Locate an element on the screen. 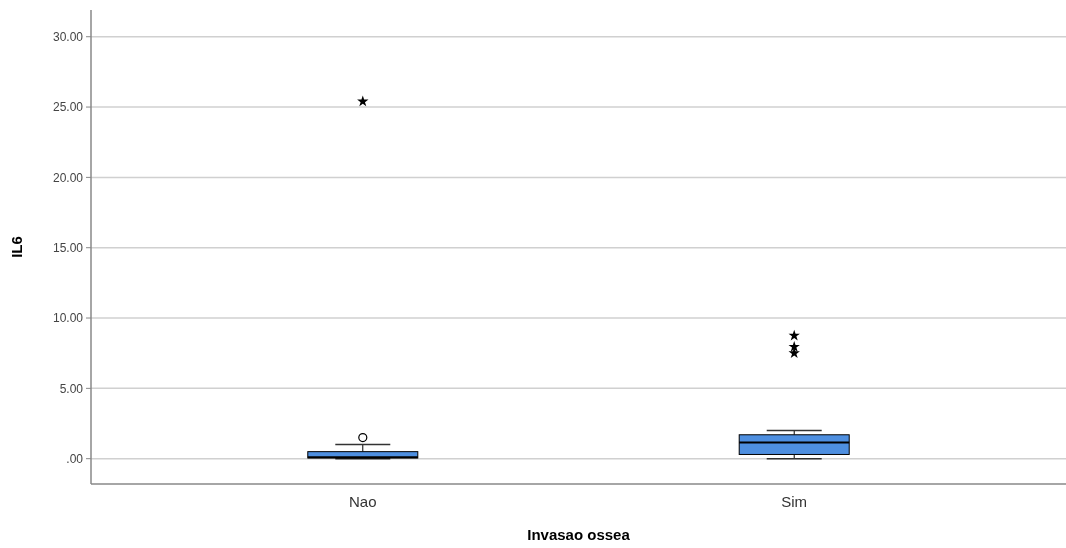 Image resolution: width=1066 pixels, height=548 pixels. y-tick-label: 5.00 is located at coordinates (71, 388).